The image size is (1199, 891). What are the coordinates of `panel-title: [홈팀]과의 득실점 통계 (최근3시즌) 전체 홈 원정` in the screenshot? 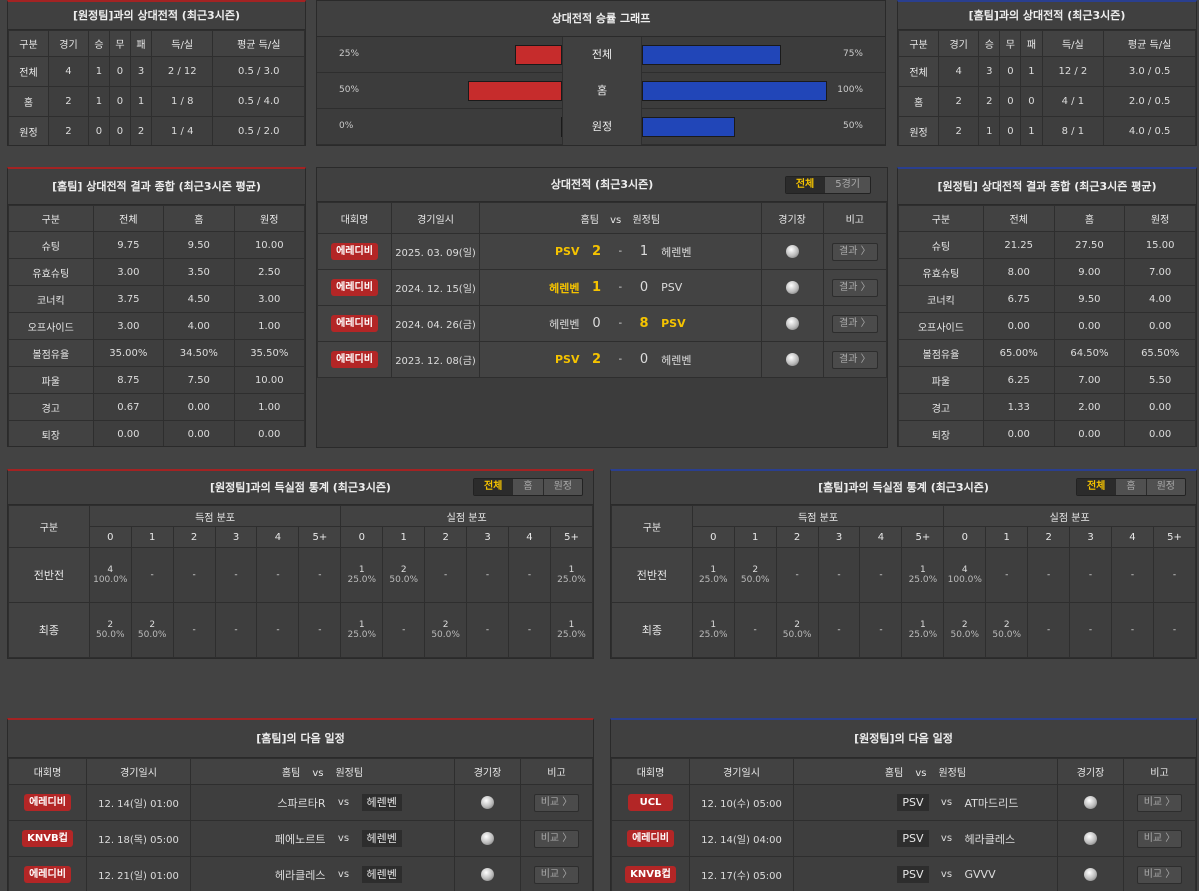 It's located at (903, 488).